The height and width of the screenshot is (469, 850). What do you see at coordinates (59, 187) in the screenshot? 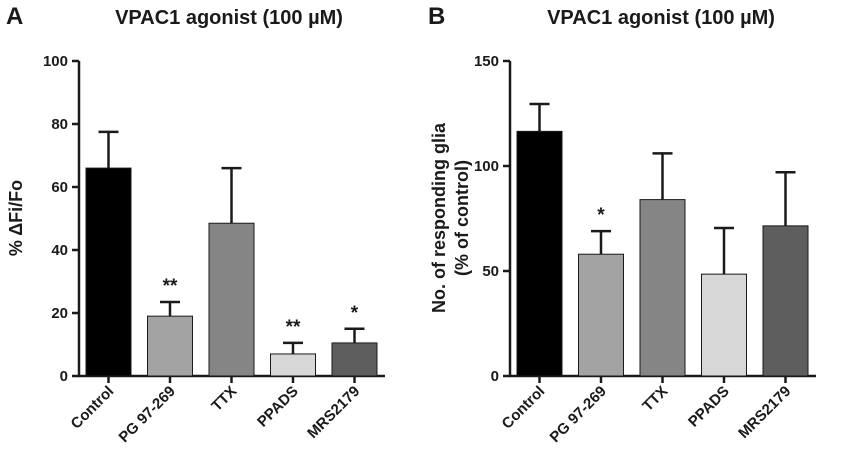
I see `y-tick-label: 60` at bounding box center [59, 187].